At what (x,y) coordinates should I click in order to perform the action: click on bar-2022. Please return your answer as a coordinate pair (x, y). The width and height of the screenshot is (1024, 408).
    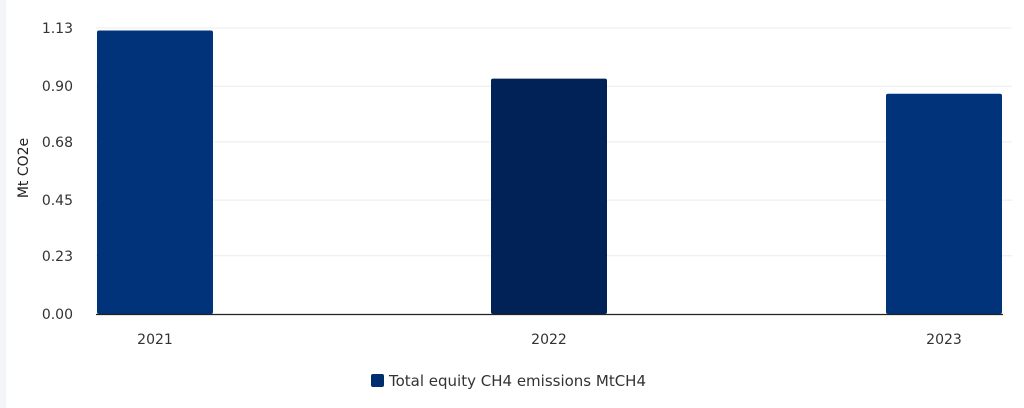
    Looking at the image, I should click on (549, 196).